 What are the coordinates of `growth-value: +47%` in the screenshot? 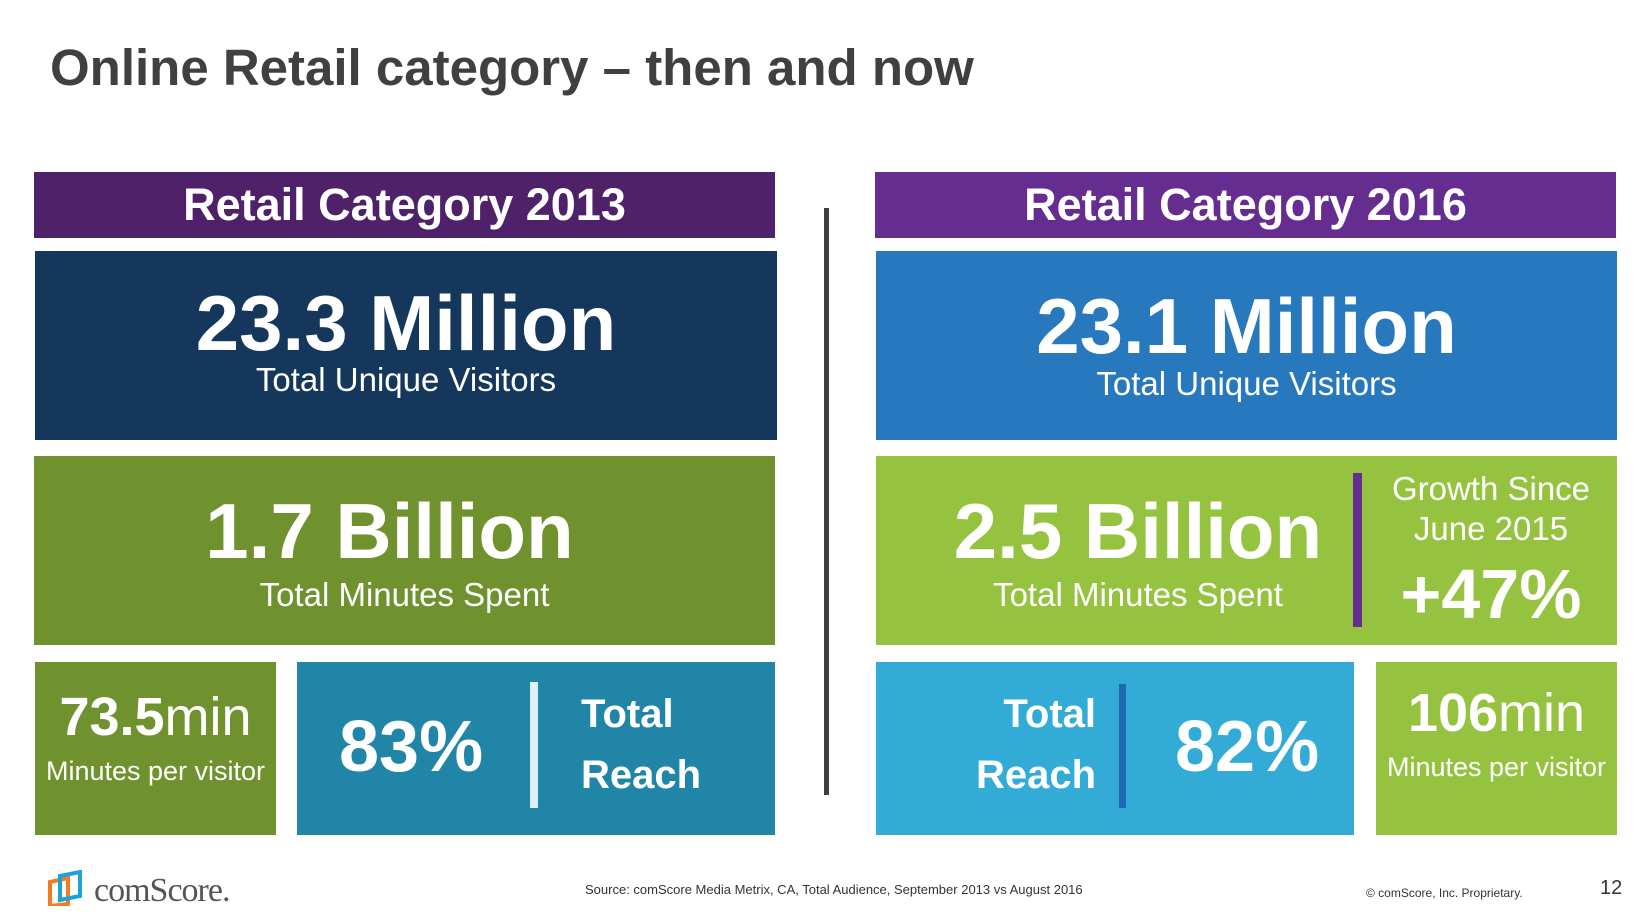 It's located at (1491, 594).